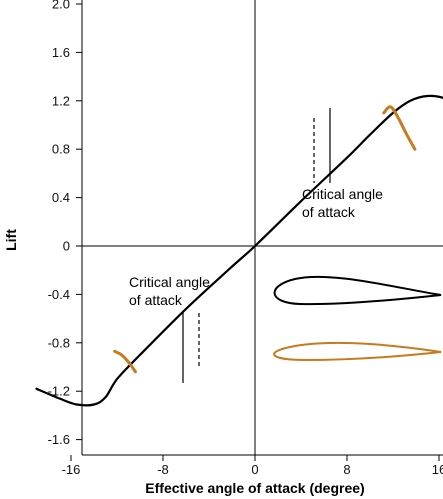 Image resolution: width=443 pixels, height=499 pixels. Describe the element at coordinates (11, 240) in the screenshot. I see `y-axis-title: Lift` at that location.